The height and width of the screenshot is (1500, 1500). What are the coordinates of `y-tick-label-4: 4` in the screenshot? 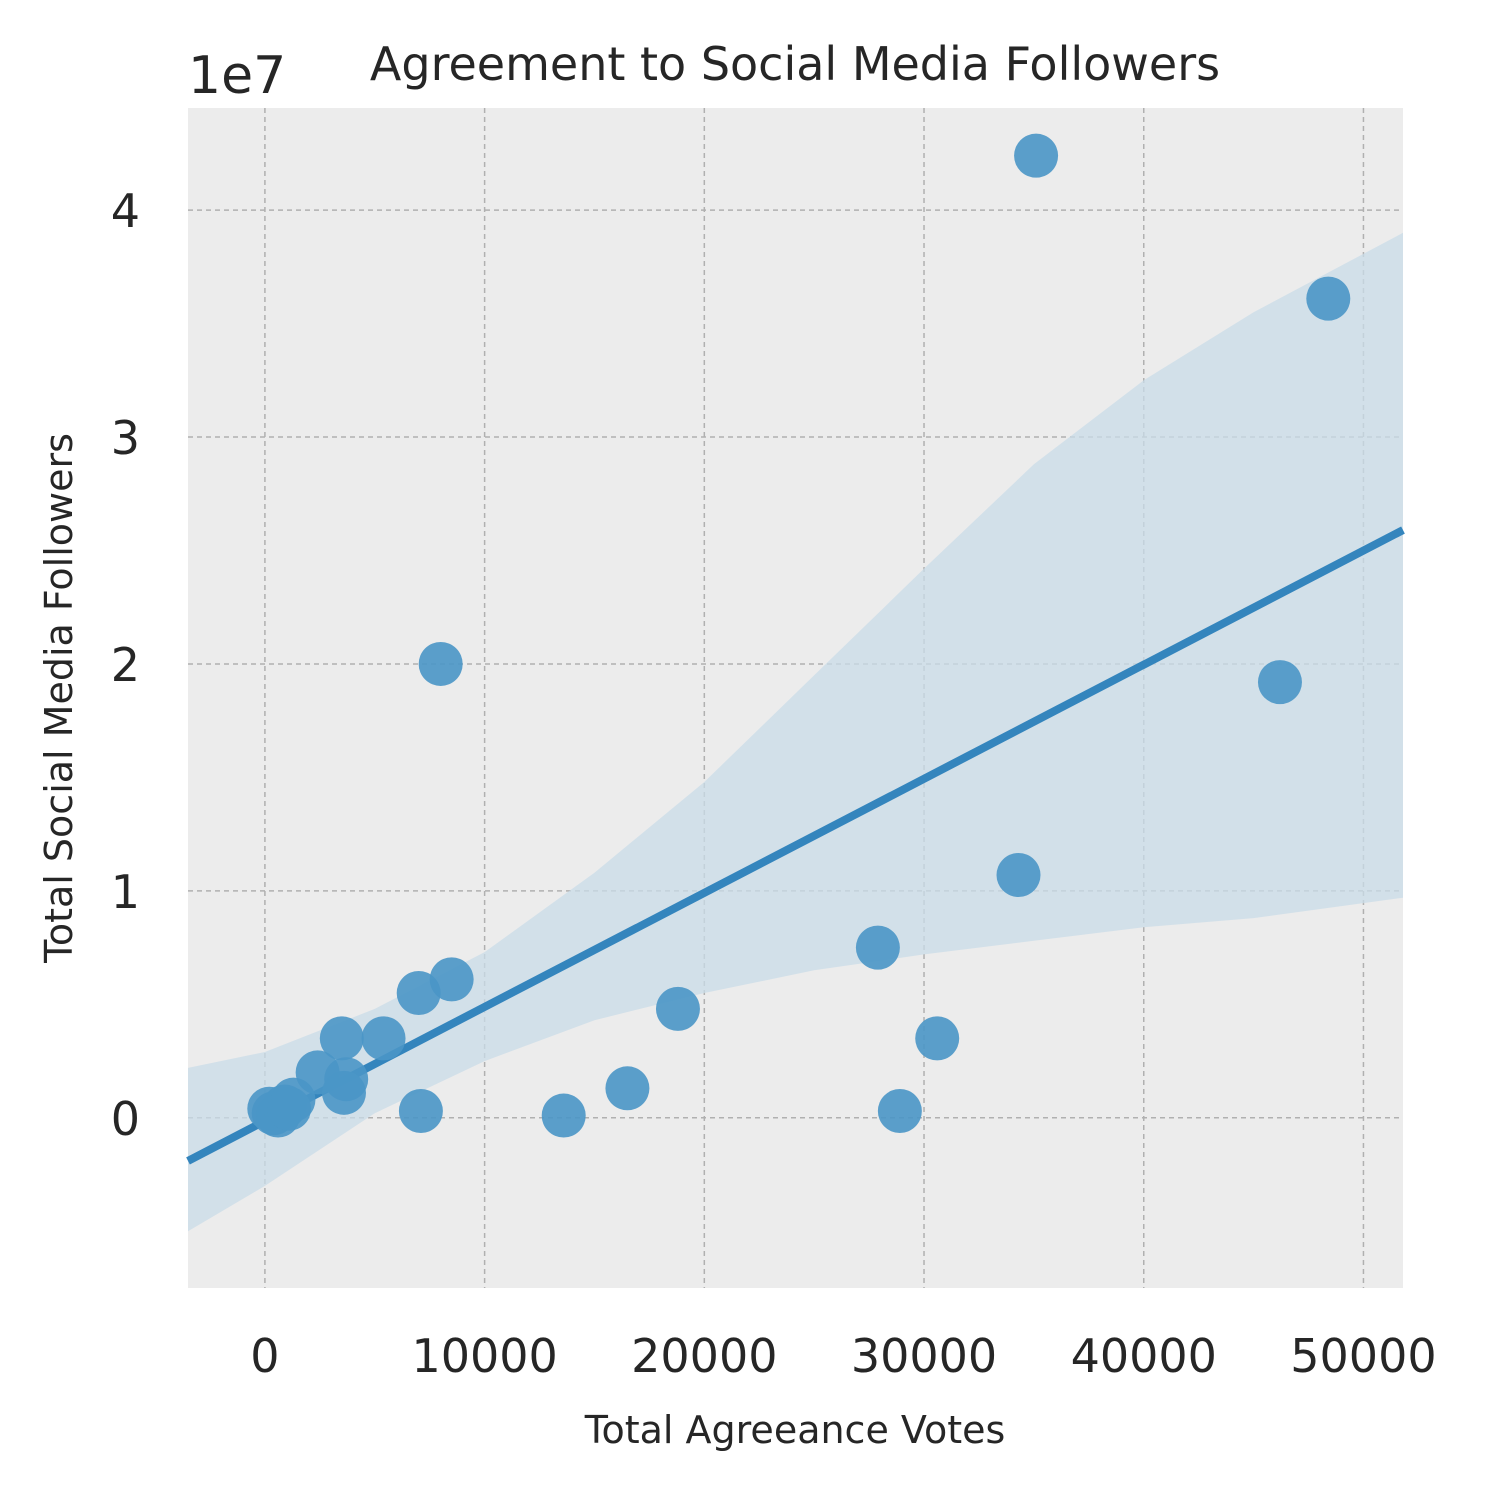 It's located at (125, 211).